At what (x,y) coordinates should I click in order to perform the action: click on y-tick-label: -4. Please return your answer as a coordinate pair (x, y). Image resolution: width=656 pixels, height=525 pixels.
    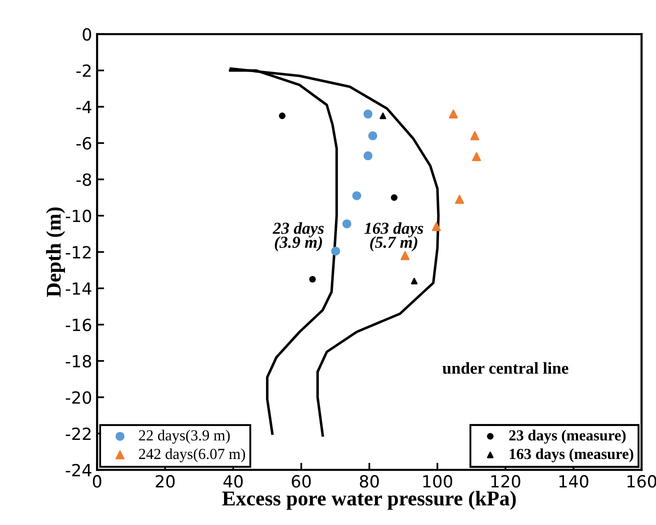
    Looking at the image, I should click on (84, 107).